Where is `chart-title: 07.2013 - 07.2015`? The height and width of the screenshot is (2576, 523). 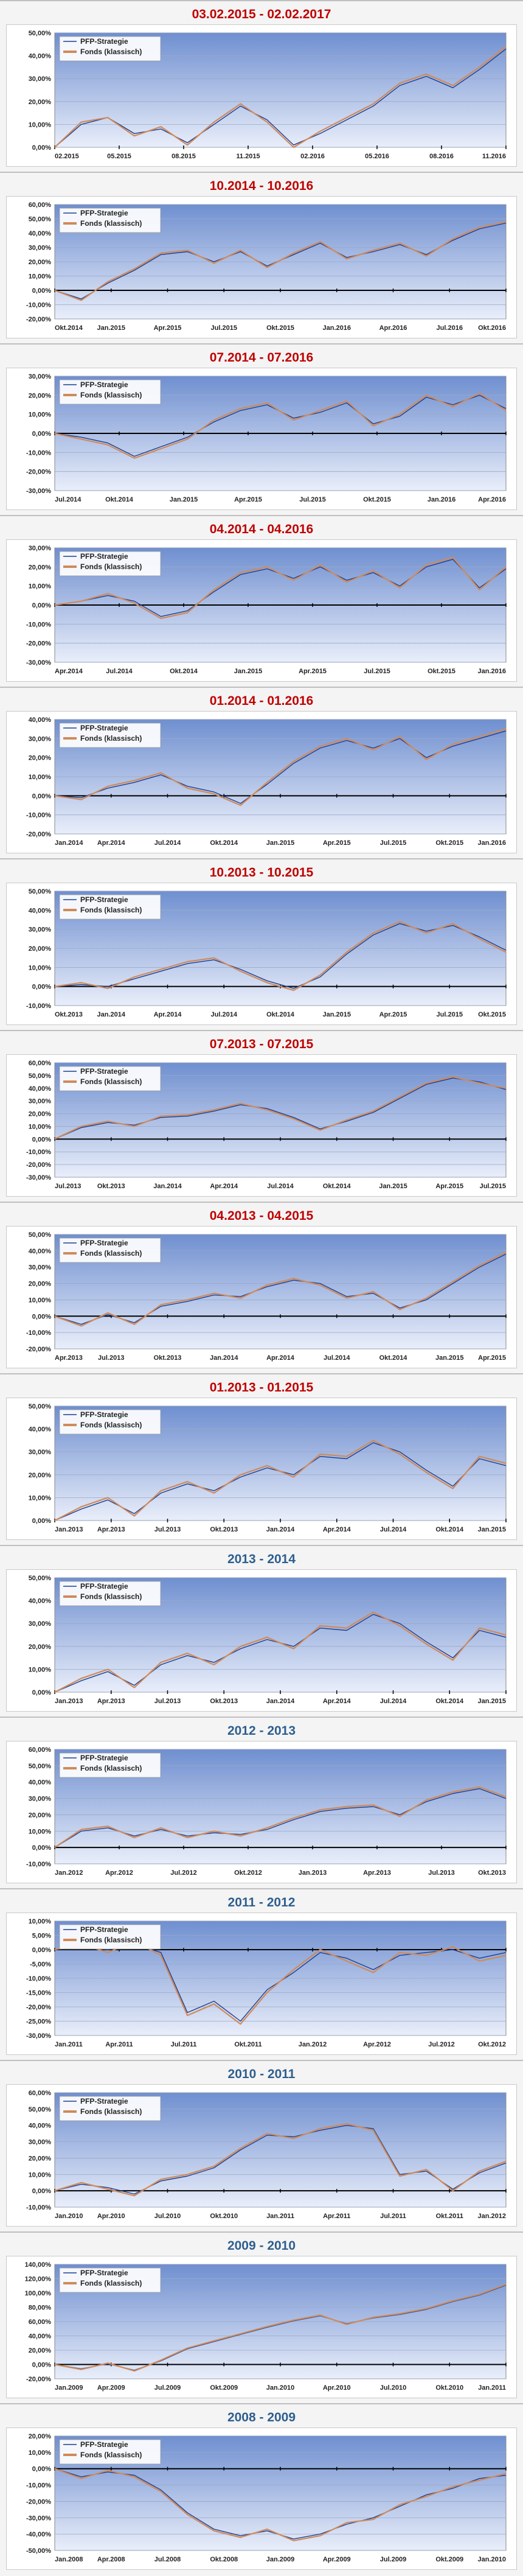
chart-title: 07.2013 - 07.2015 is located at coordinates (261, 1044).